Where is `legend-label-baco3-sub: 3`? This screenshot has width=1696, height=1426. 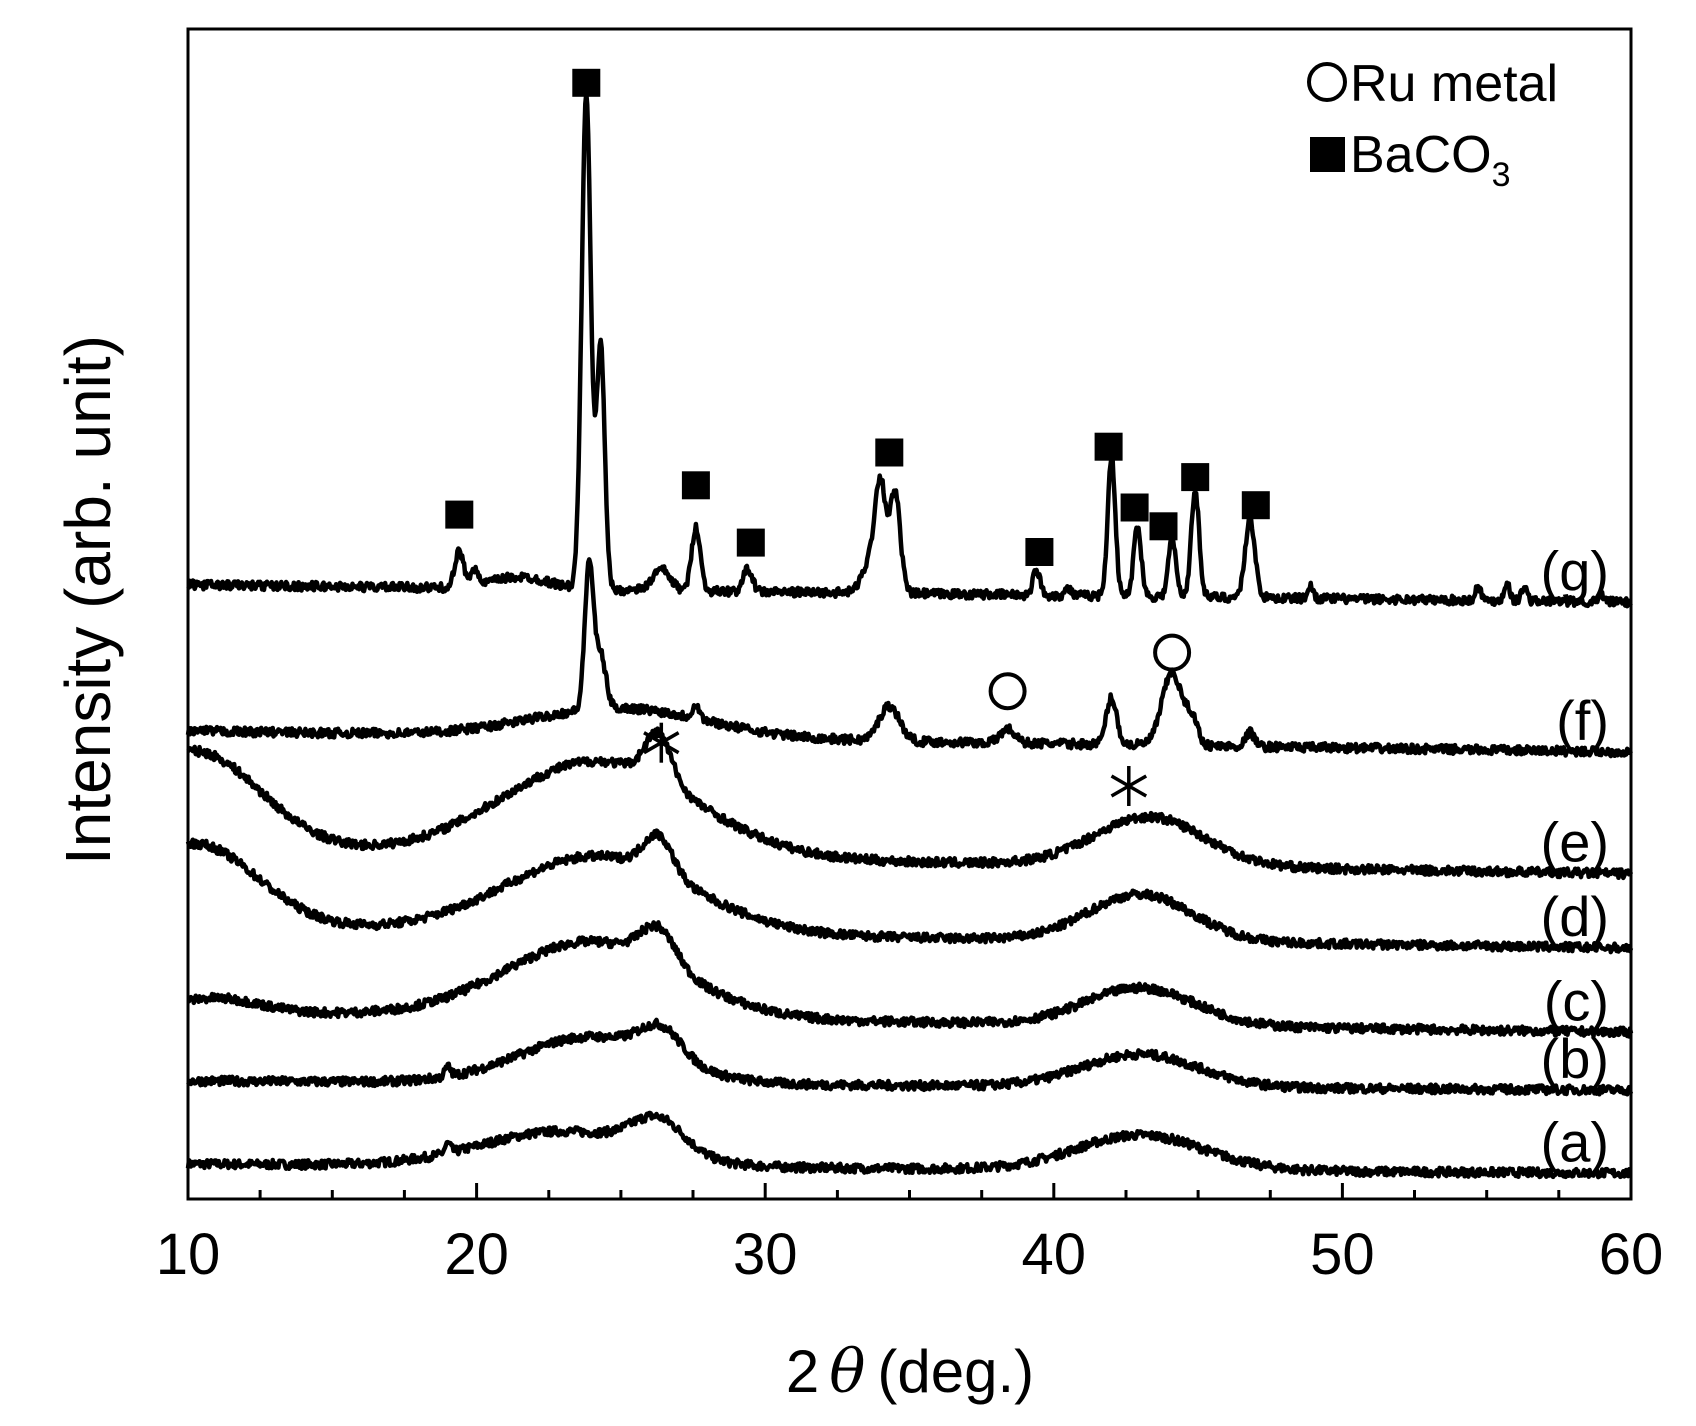 legend-label-baco3-sub: 3 is located at coordinates (1501, 175).